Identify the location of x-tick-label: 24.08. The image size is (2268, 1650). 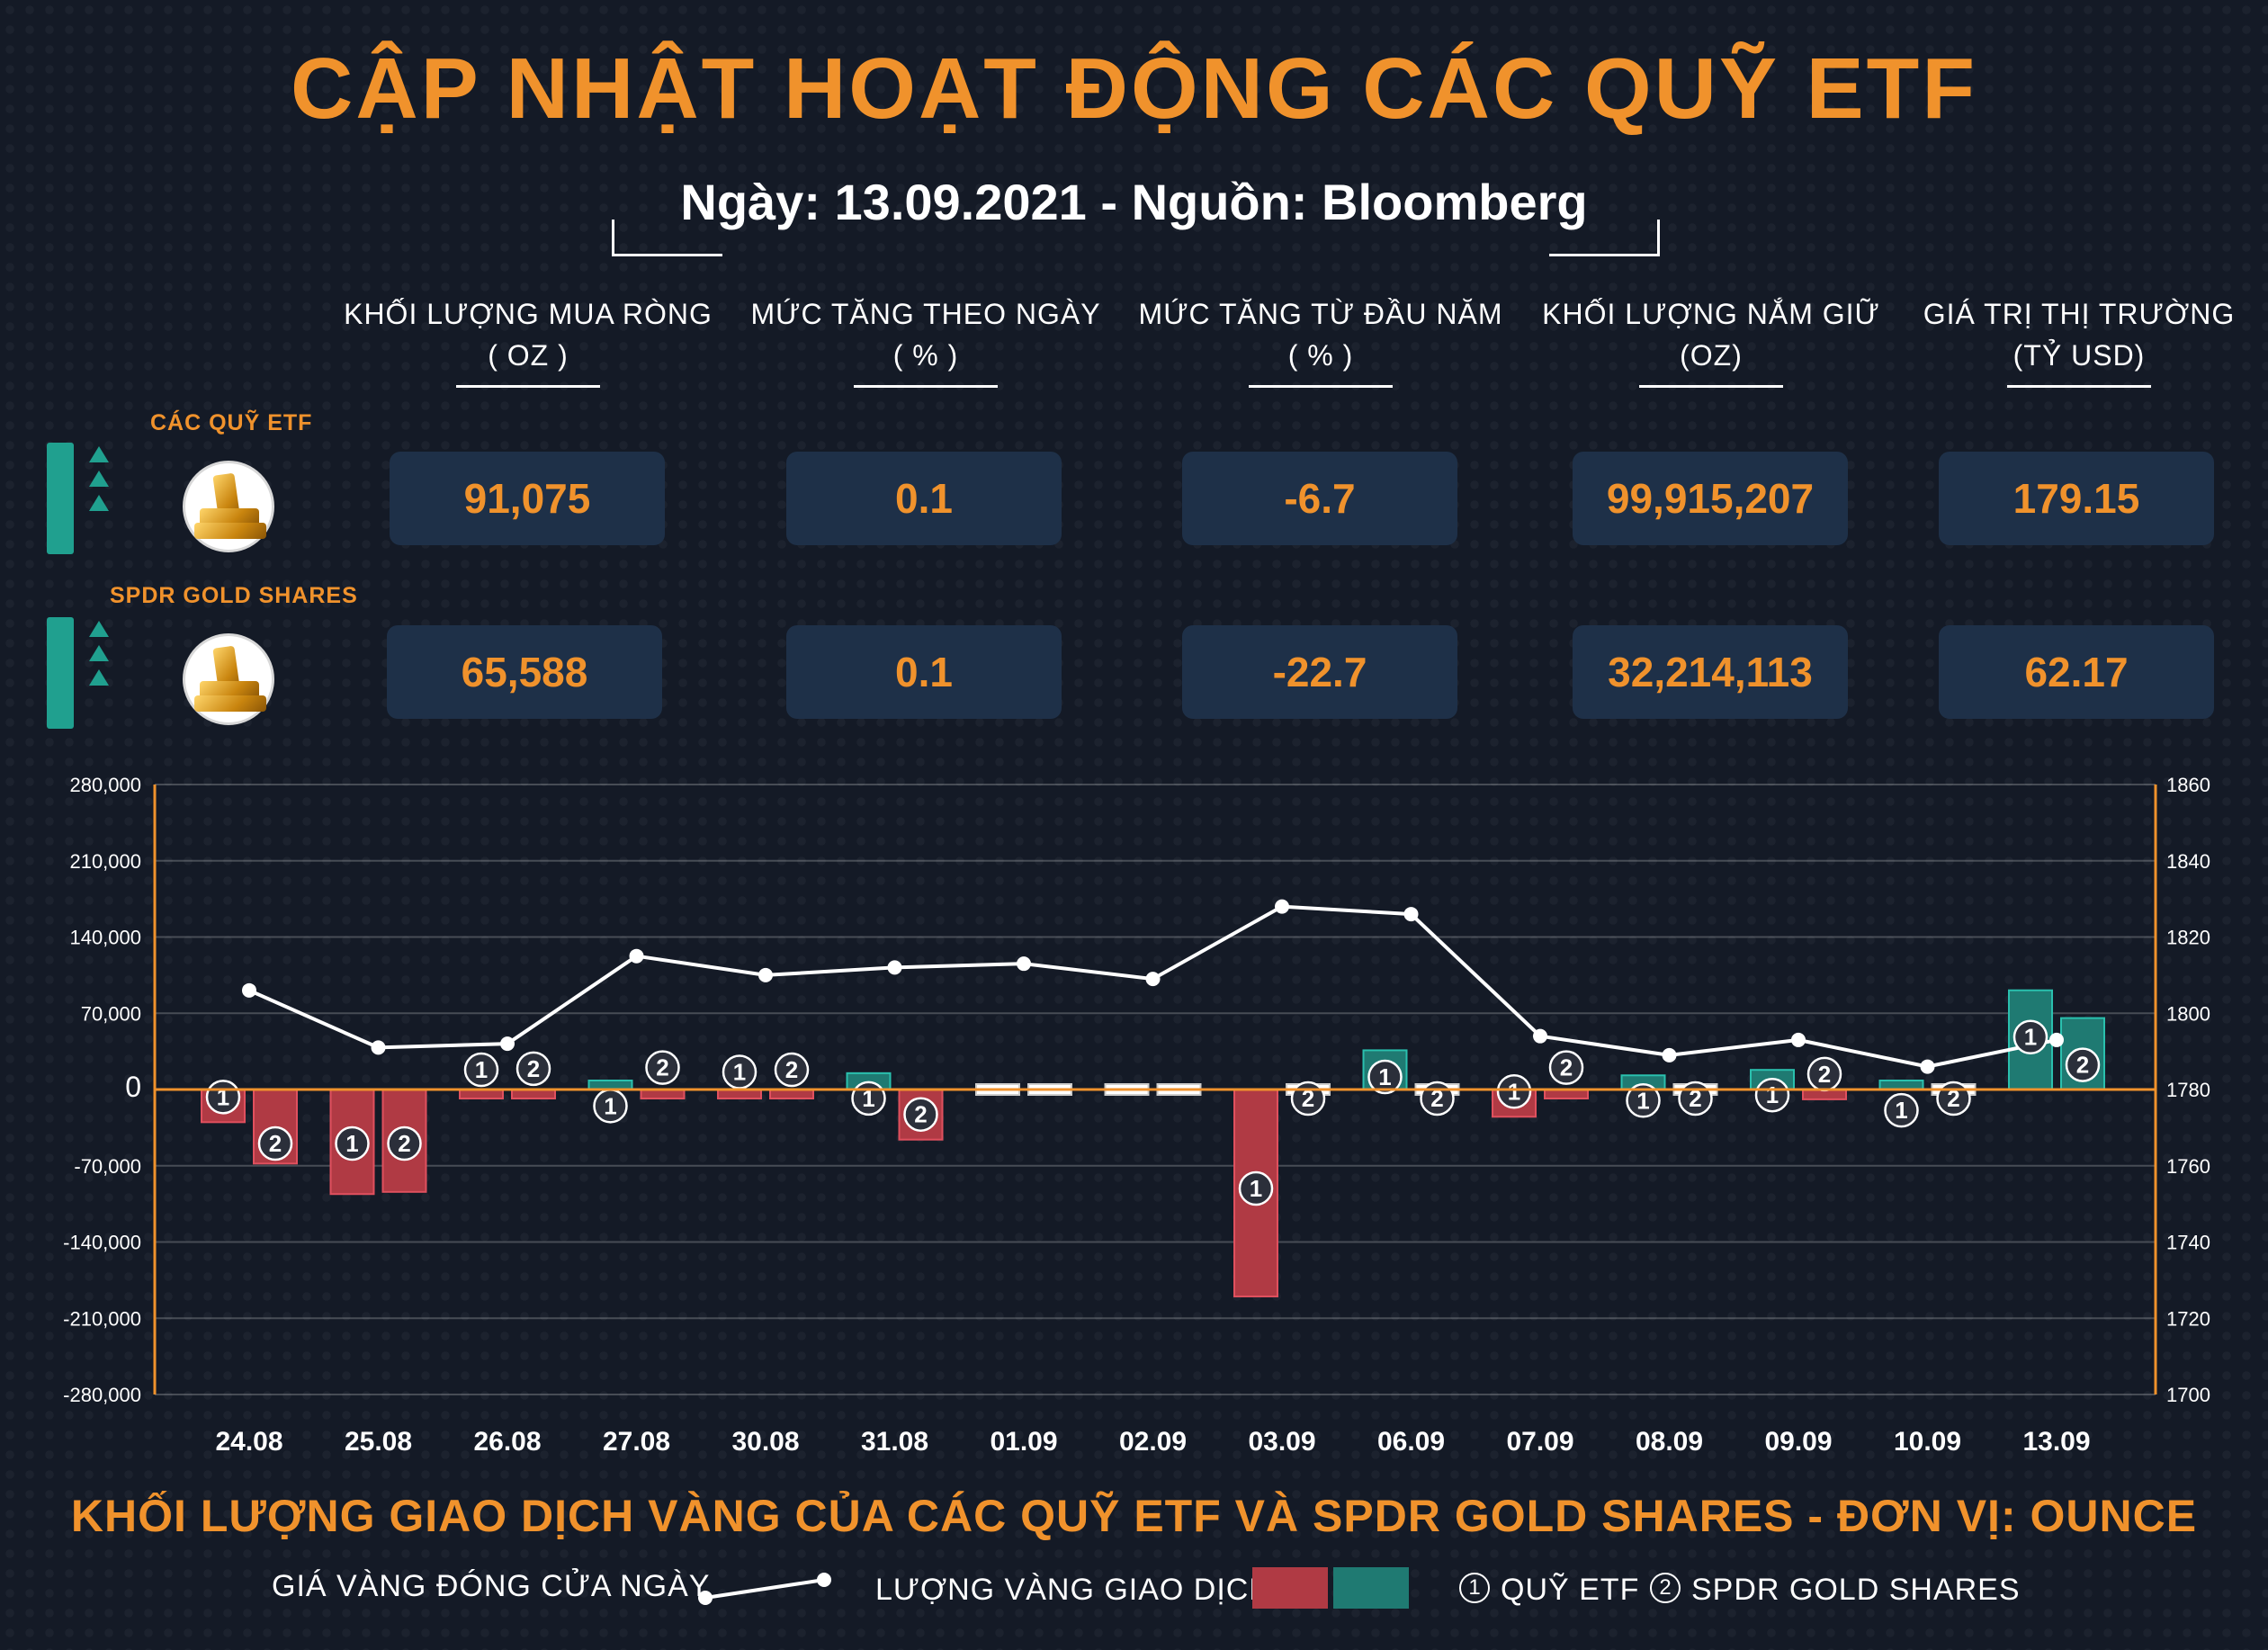
(248, 1442).